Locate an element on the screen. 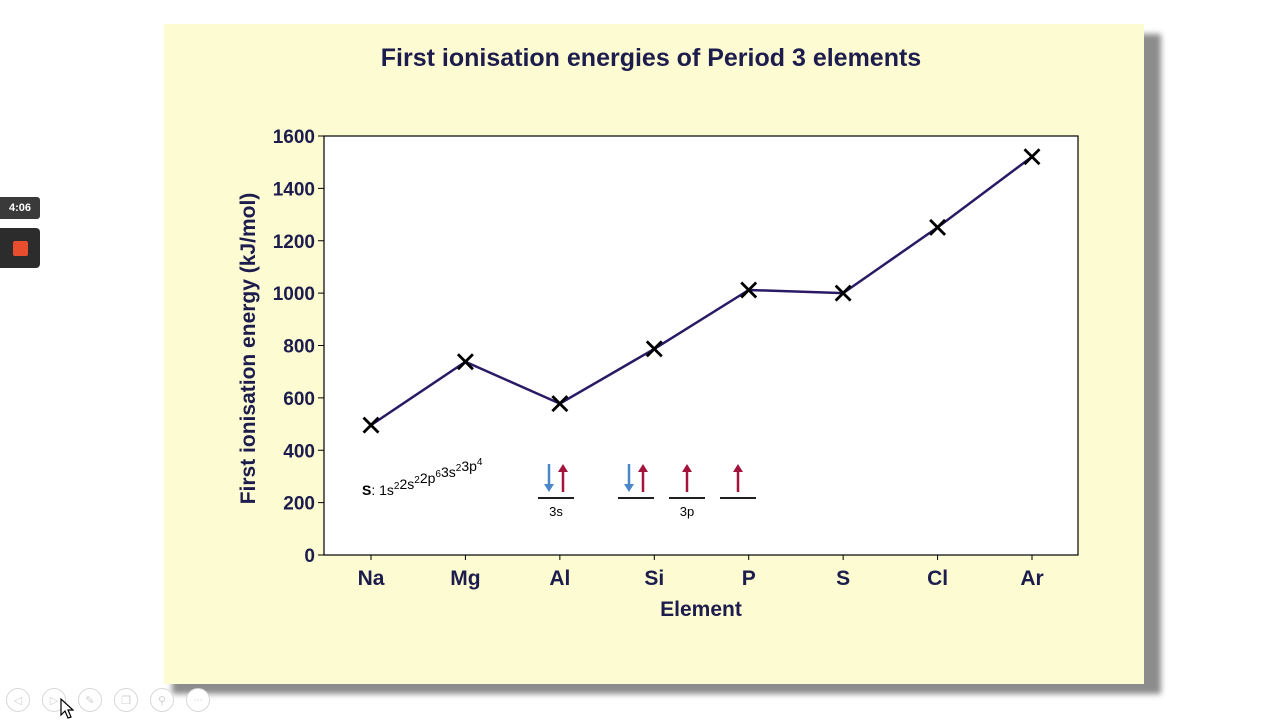 The height and width of the screenshot is (720, 1280). x-tick-label: P is located at coordinates (749, 578).